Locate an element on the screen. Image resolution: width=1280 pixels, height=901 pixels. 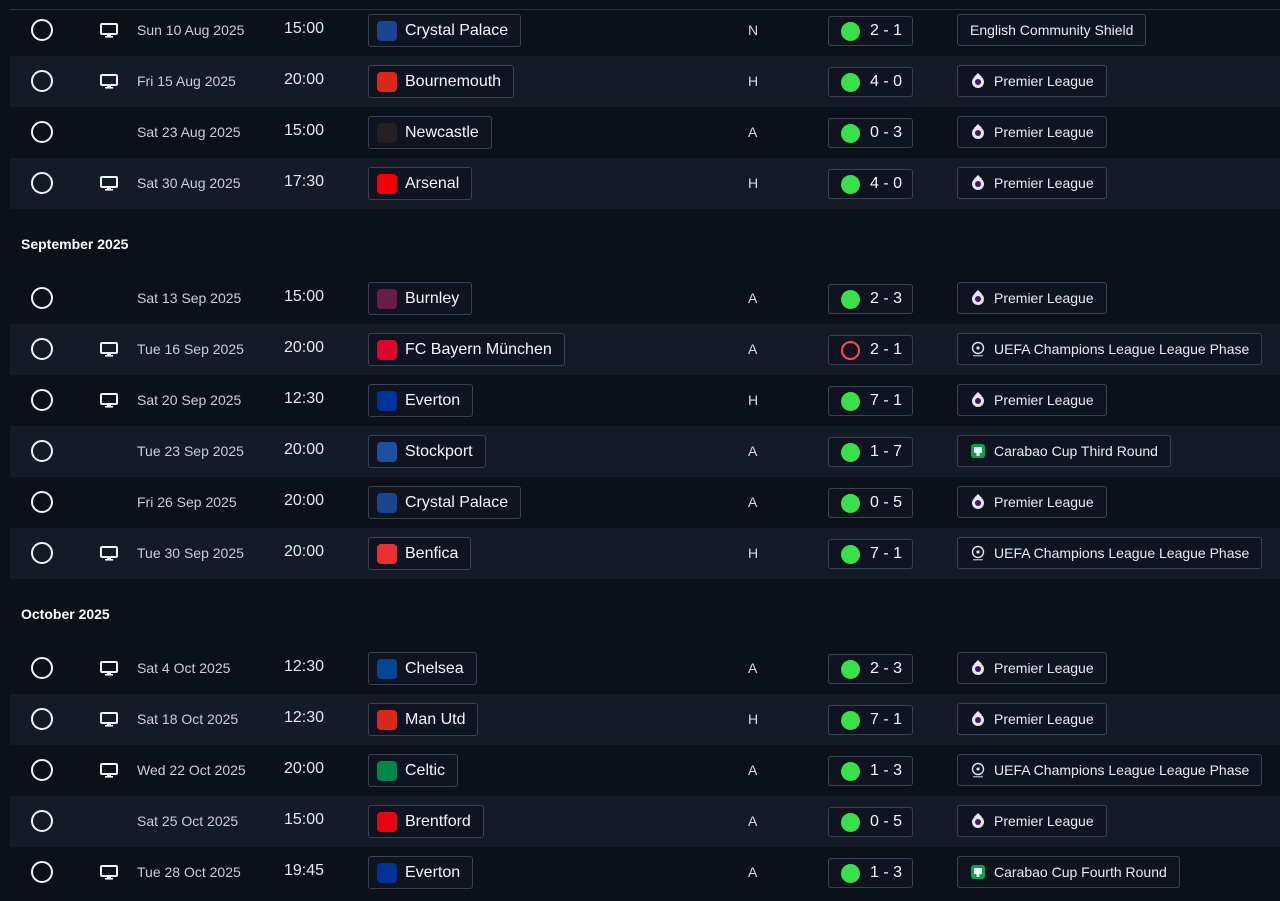
kickoff-time: 17:30 is located at coordinates (304, 181).